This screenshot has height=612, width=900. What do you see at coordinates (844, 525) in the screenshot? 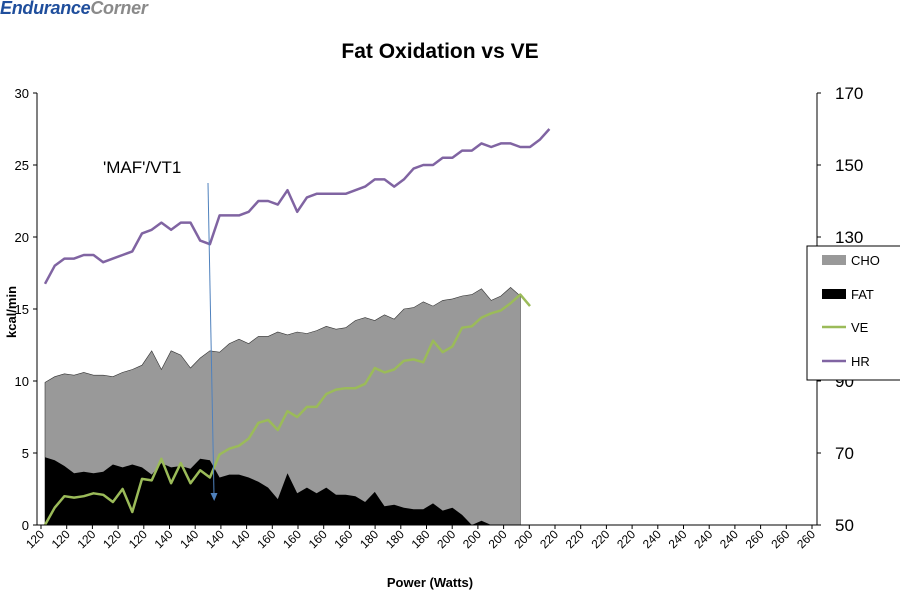
I see `y2-tick-label: 50` at bounding box center [844, 525].